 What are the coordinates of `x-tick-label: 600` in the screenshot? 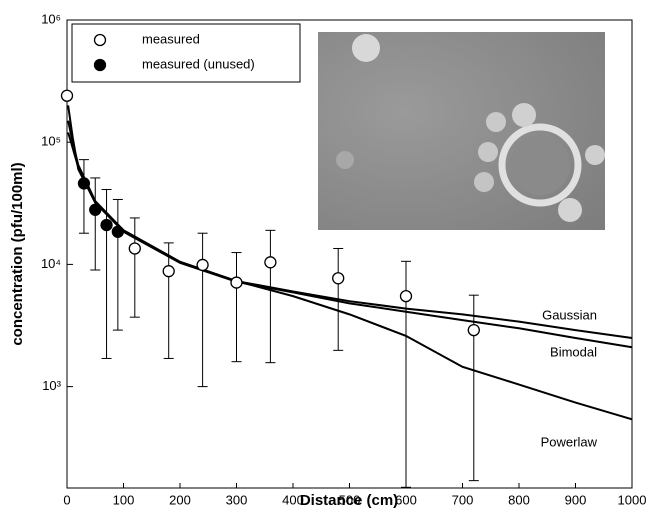 It's located at (406, 499).